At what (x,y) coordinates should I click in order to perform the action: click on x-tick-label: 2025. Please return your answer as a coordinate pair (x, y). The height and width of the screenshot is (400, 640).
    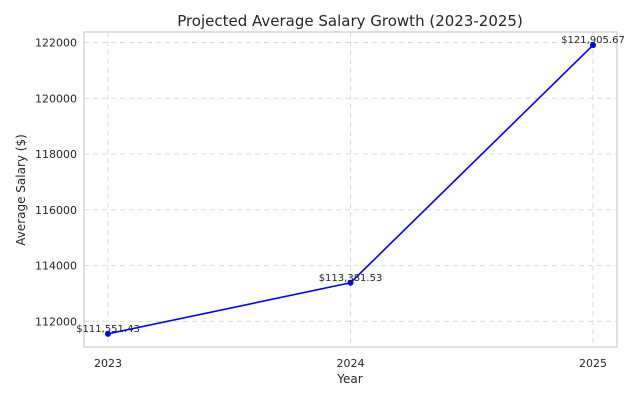
    Looking at the image, I should click on (593, 363).